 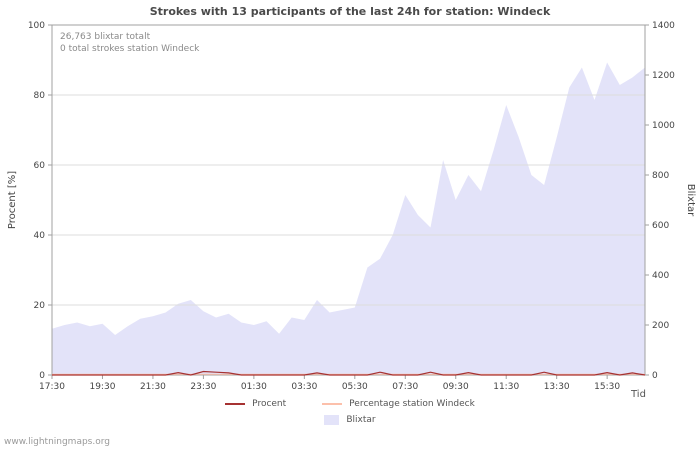 What do you see at coordinates (660, 326) in the screenshot?
I see `svg-text: 200` at bounding box center [660, 326].